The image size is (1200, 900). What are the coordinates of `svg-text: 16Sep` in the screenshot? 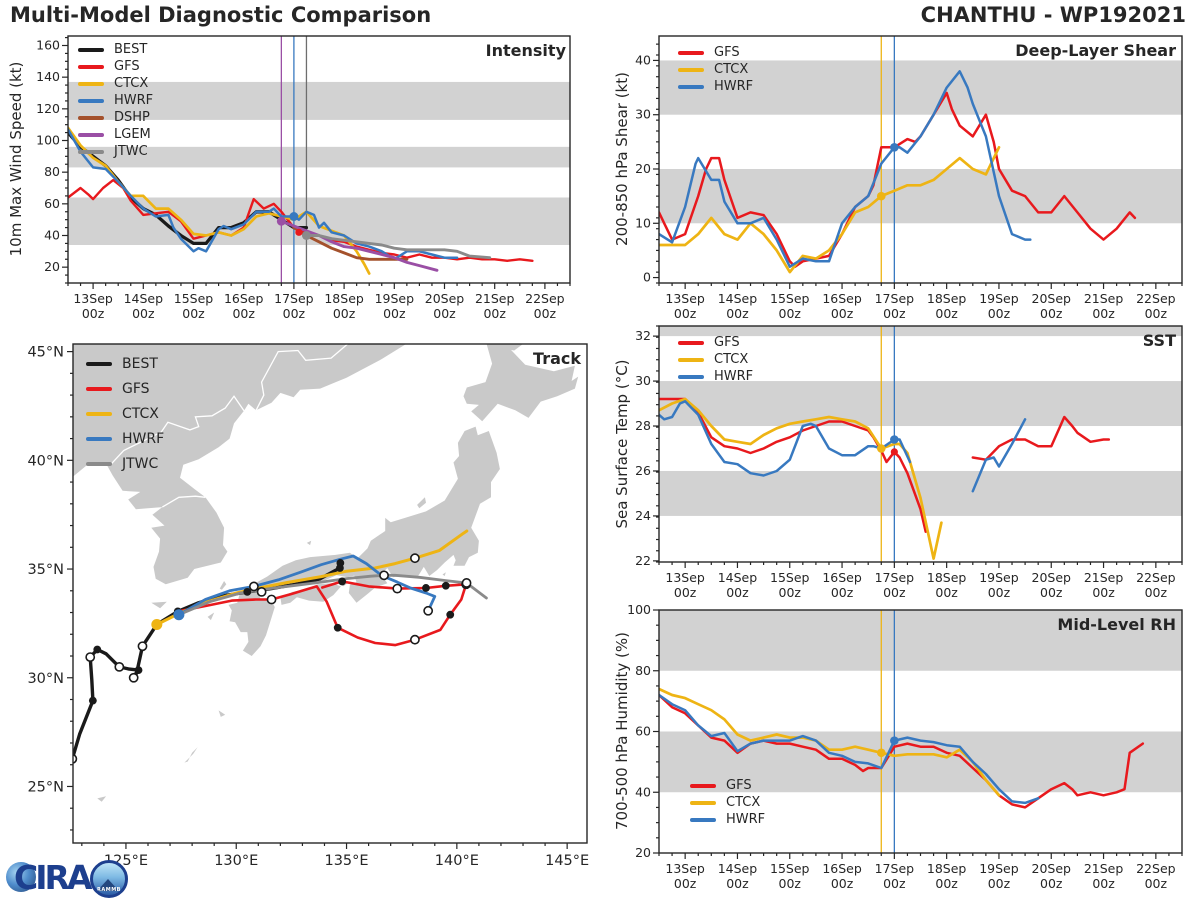 It's located at (842, 298).